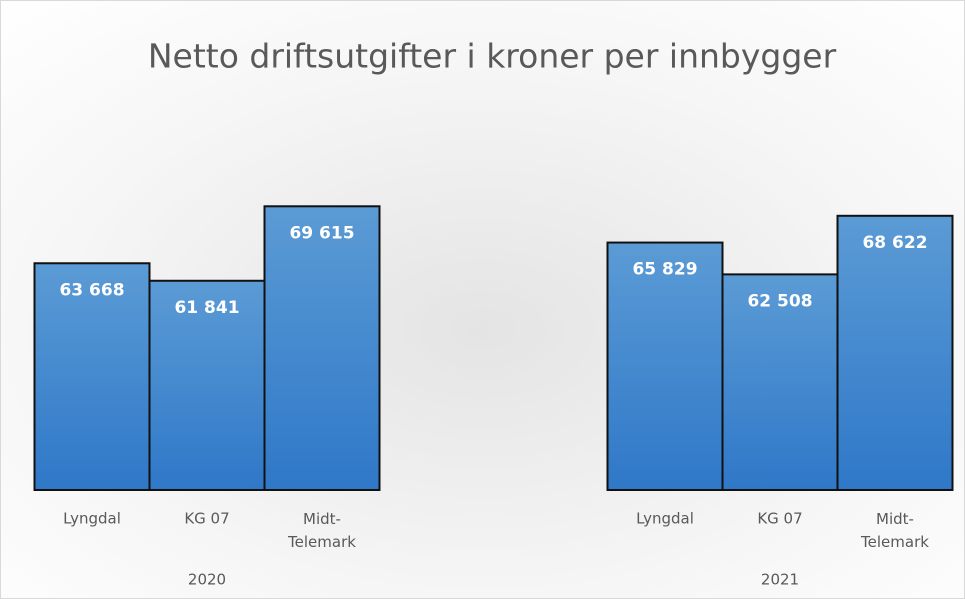  What do you see at coordinates (321, 233) in the screenshot?
I see `value-label: 69 615` at bounding box center [321, 233].